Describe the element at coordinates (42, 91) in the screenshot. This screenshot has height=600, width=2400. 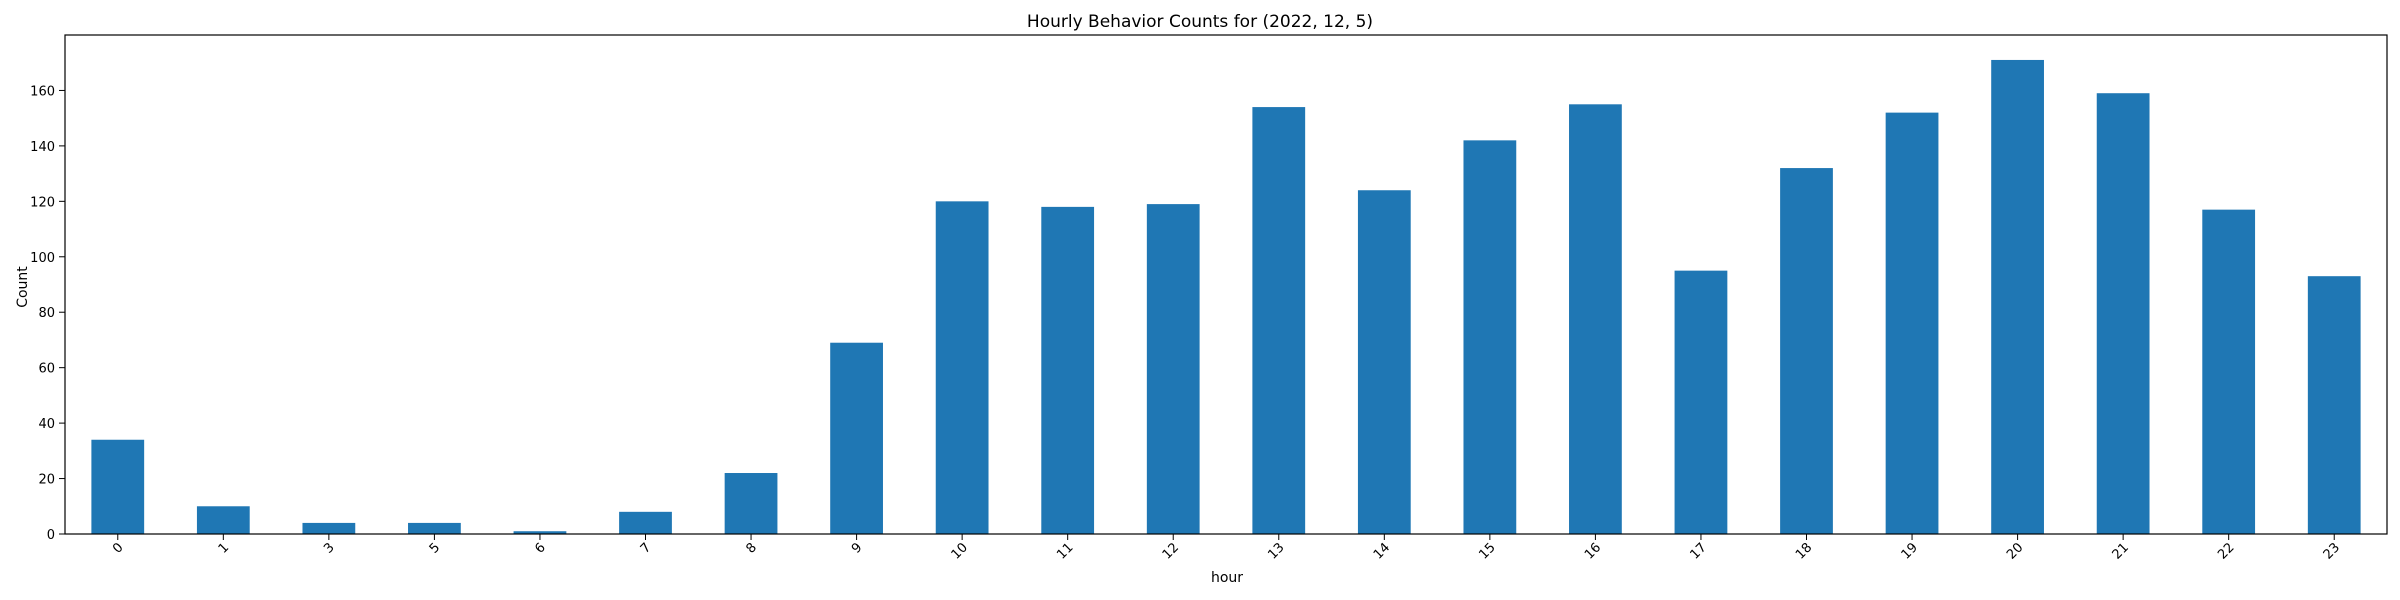
I see `y-tick-label: 160` at that location.